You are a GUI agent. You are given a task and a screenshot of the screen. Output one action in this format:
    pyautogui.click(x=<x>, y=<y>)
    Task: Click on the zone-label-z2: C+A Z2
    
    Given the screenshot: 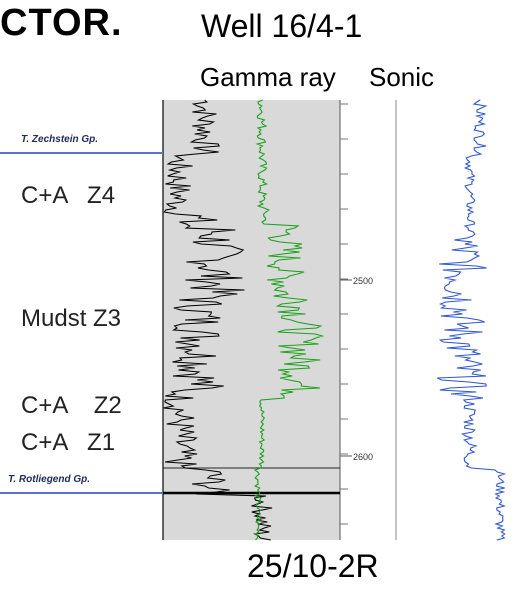 What is the action you would take?
    pyautogui.click(x=71, y=405)
    